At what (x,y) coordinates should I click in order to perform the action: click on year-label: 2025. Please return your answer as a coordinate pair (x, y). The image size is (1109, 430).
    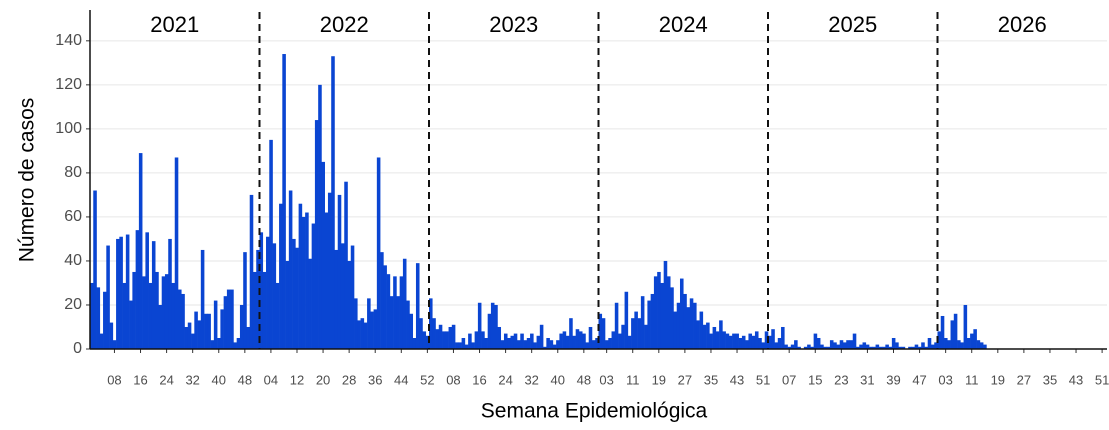
    Looking at the image, I should click on (852, 24).